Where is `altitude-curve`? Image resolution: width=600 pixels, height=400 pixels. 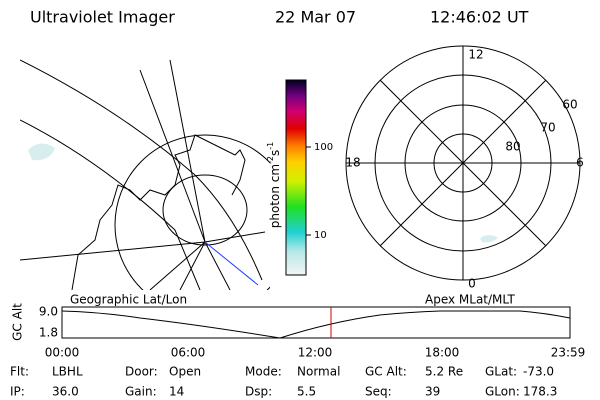
altitude-curve is located at coordinates (316, 324).